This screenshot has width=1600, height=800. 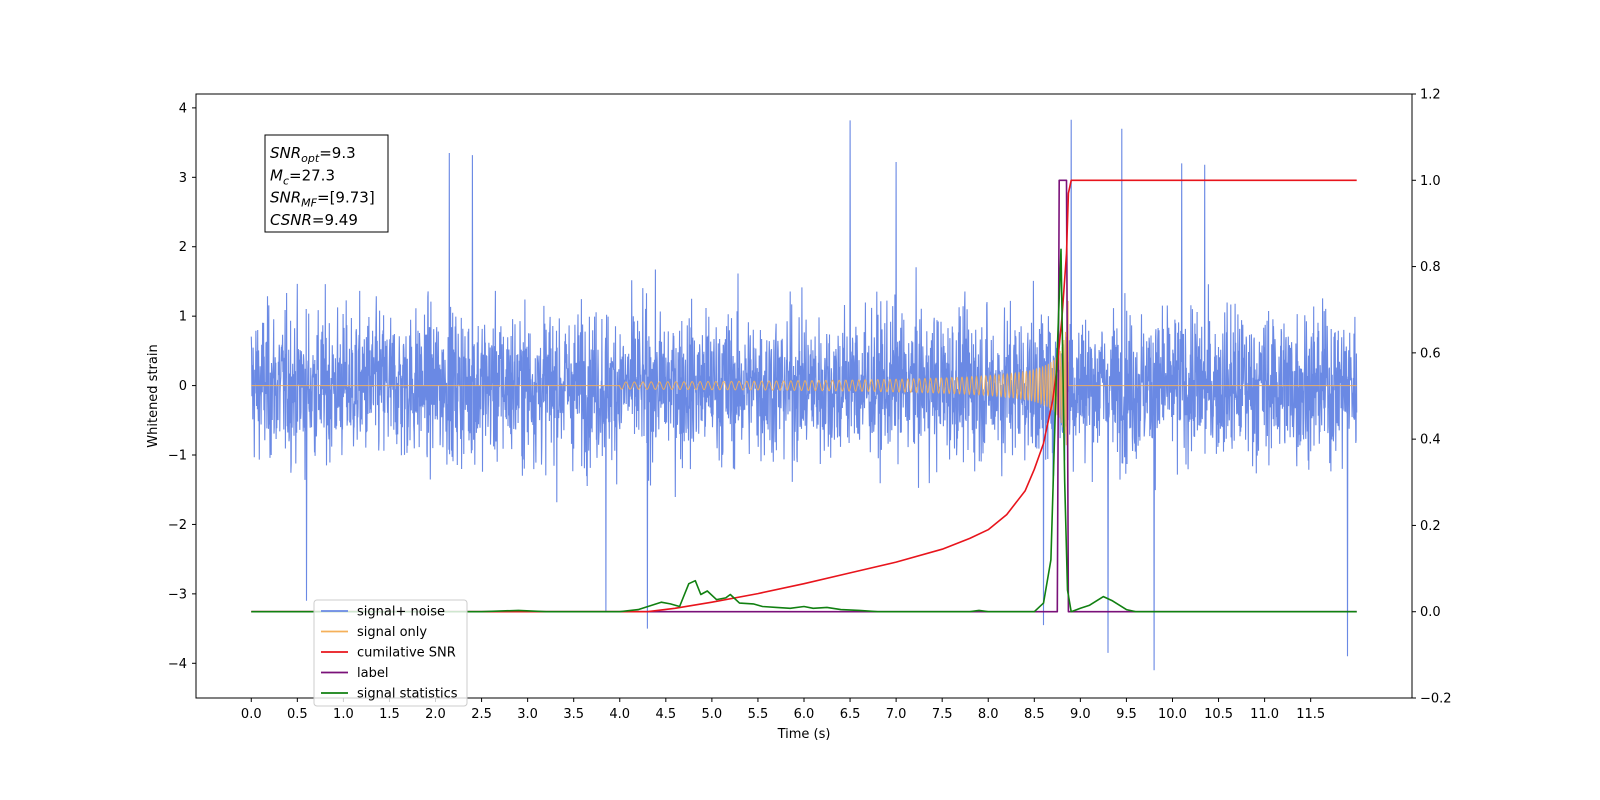 I want to click on x-tick-label: 10.5, so click(x=1218, y=714).